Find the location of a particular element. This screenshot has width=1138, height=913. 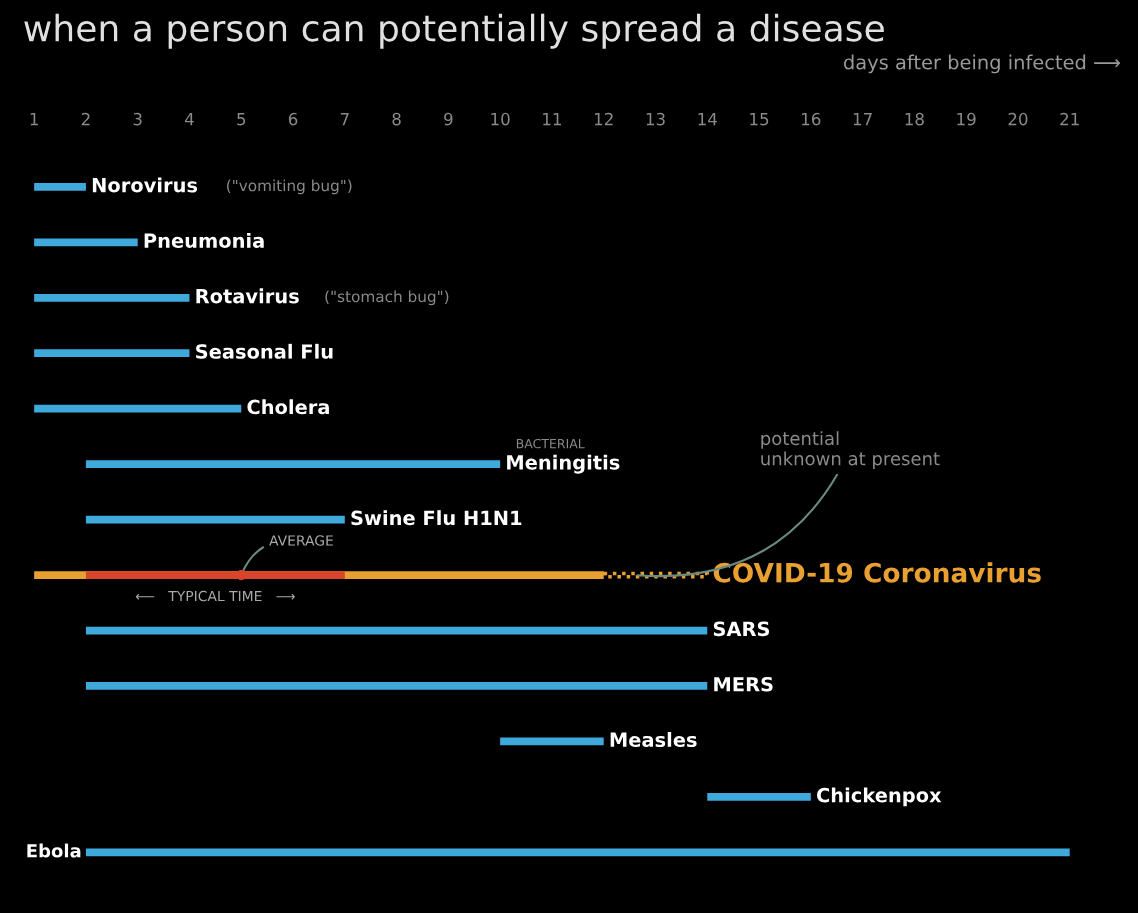

x-tick-label: 7 is located at coordinates (344, 119).